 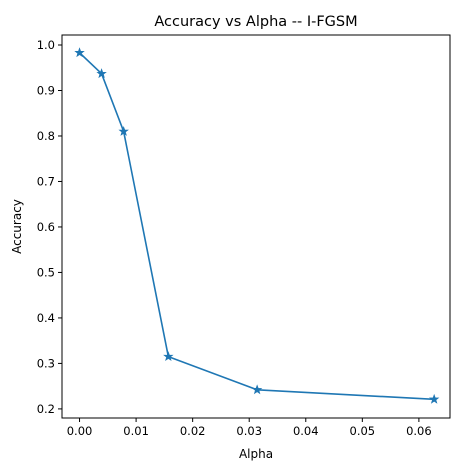 What do you see at coordinates (363, 431) in the screenshot?
I see `x-tick-label: 0.05` at bounding box center [363, 431].